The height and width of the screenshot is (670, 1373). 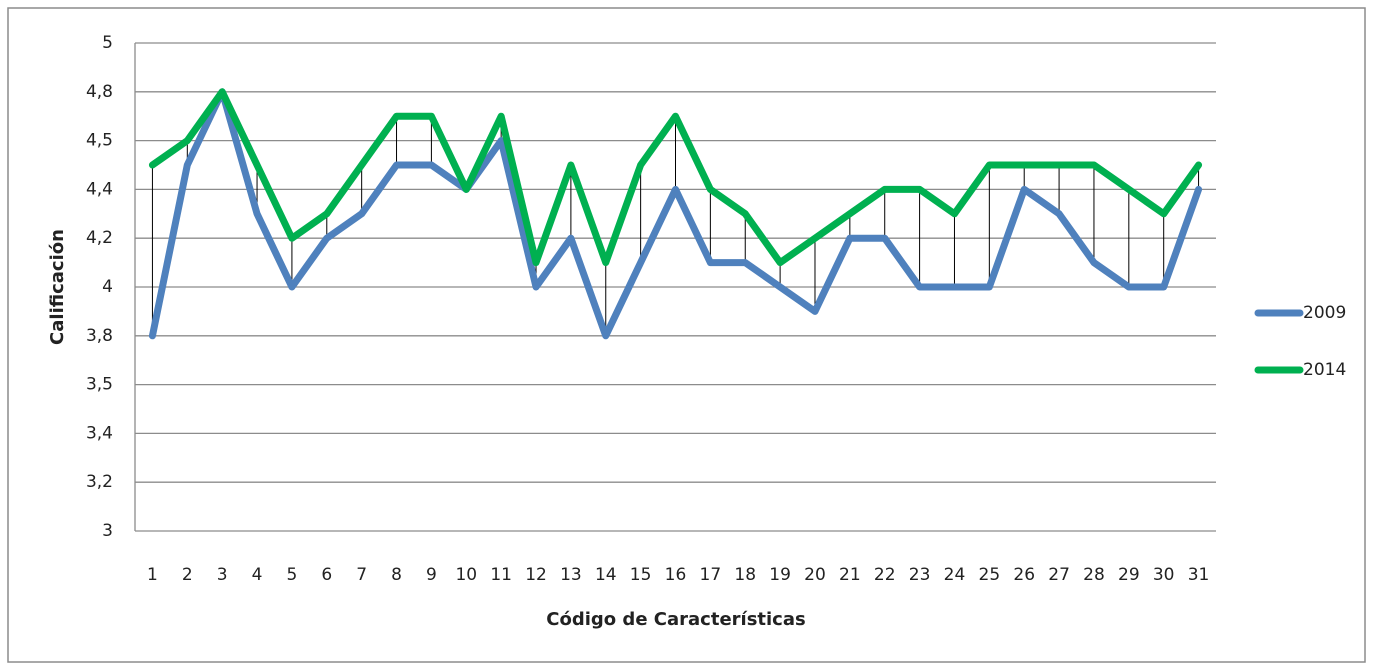 I want to click on x-tick-label: 14, so click(x=606, y=575).